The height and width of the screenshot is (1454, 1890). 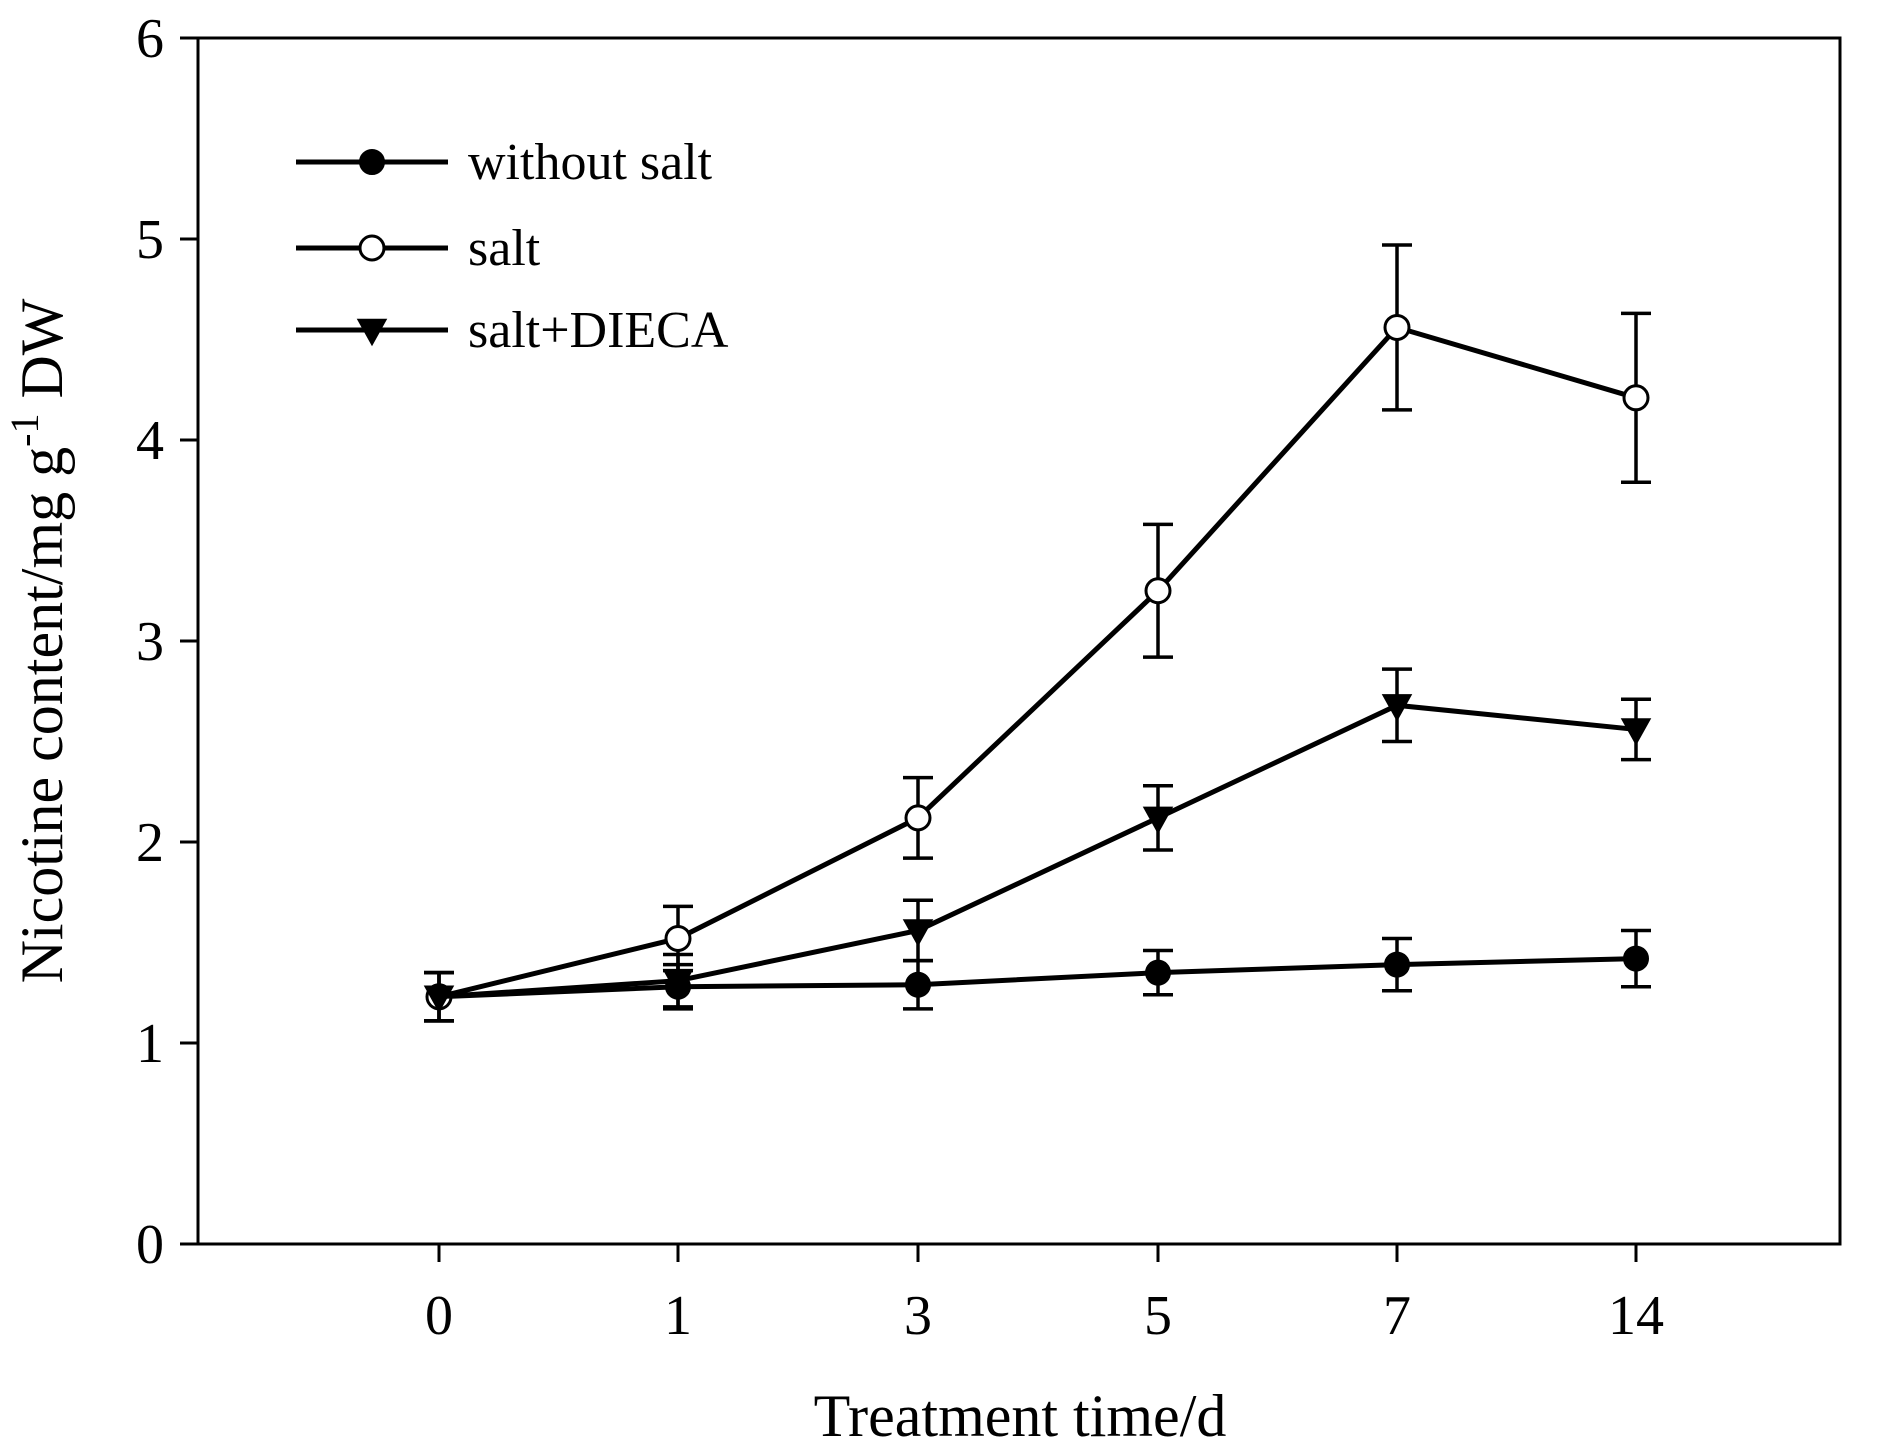 I want to click on legend-label: salt, so click(x=504, y=248).